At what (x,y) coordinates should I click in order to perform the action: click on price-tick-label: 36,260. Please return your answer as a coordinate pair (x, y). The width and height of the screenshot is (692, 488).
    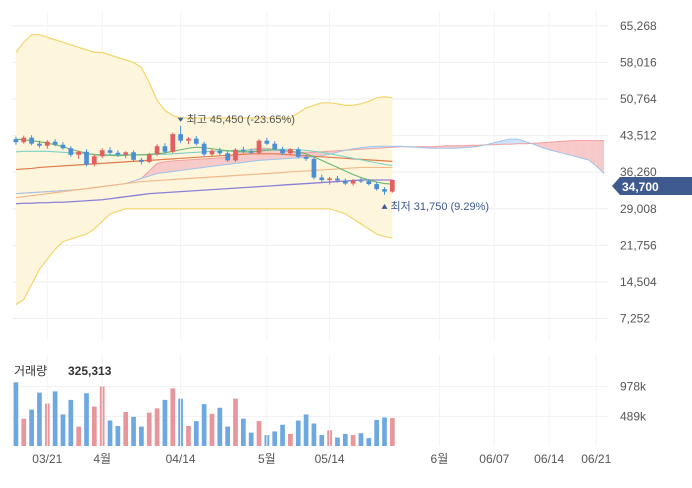
    Looking at the image, I should click on (638, 172).